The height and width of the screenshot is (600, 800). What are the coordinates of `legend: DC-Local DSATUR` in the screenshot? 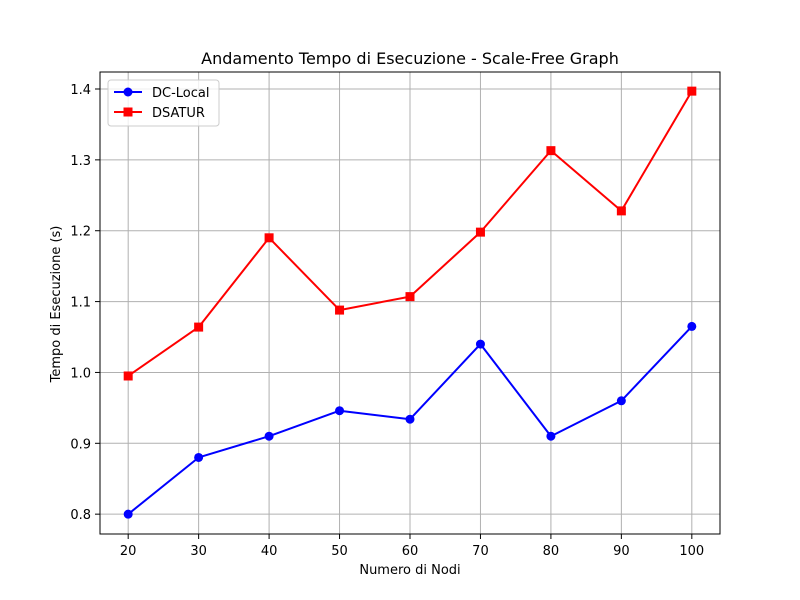 It's located at (163, 103).